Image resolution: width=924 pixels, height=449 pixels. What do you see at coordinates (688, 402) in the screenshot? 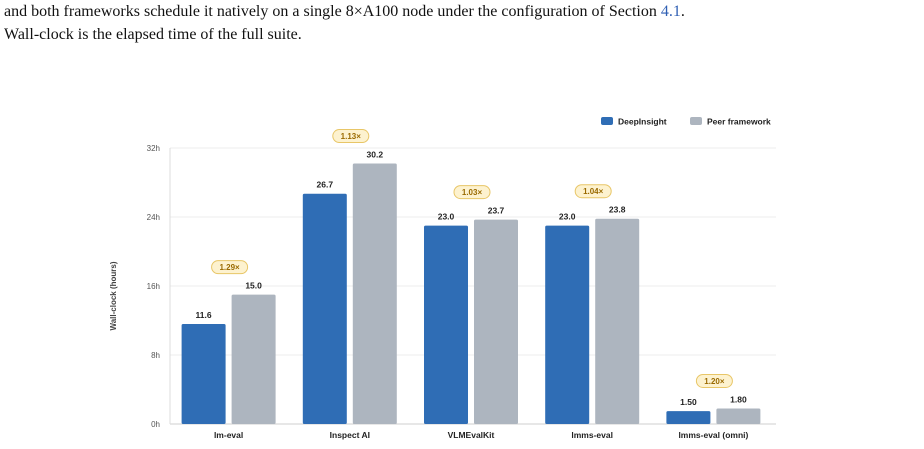
I see `data-label: 1.50` at bounding box center [688, 402].